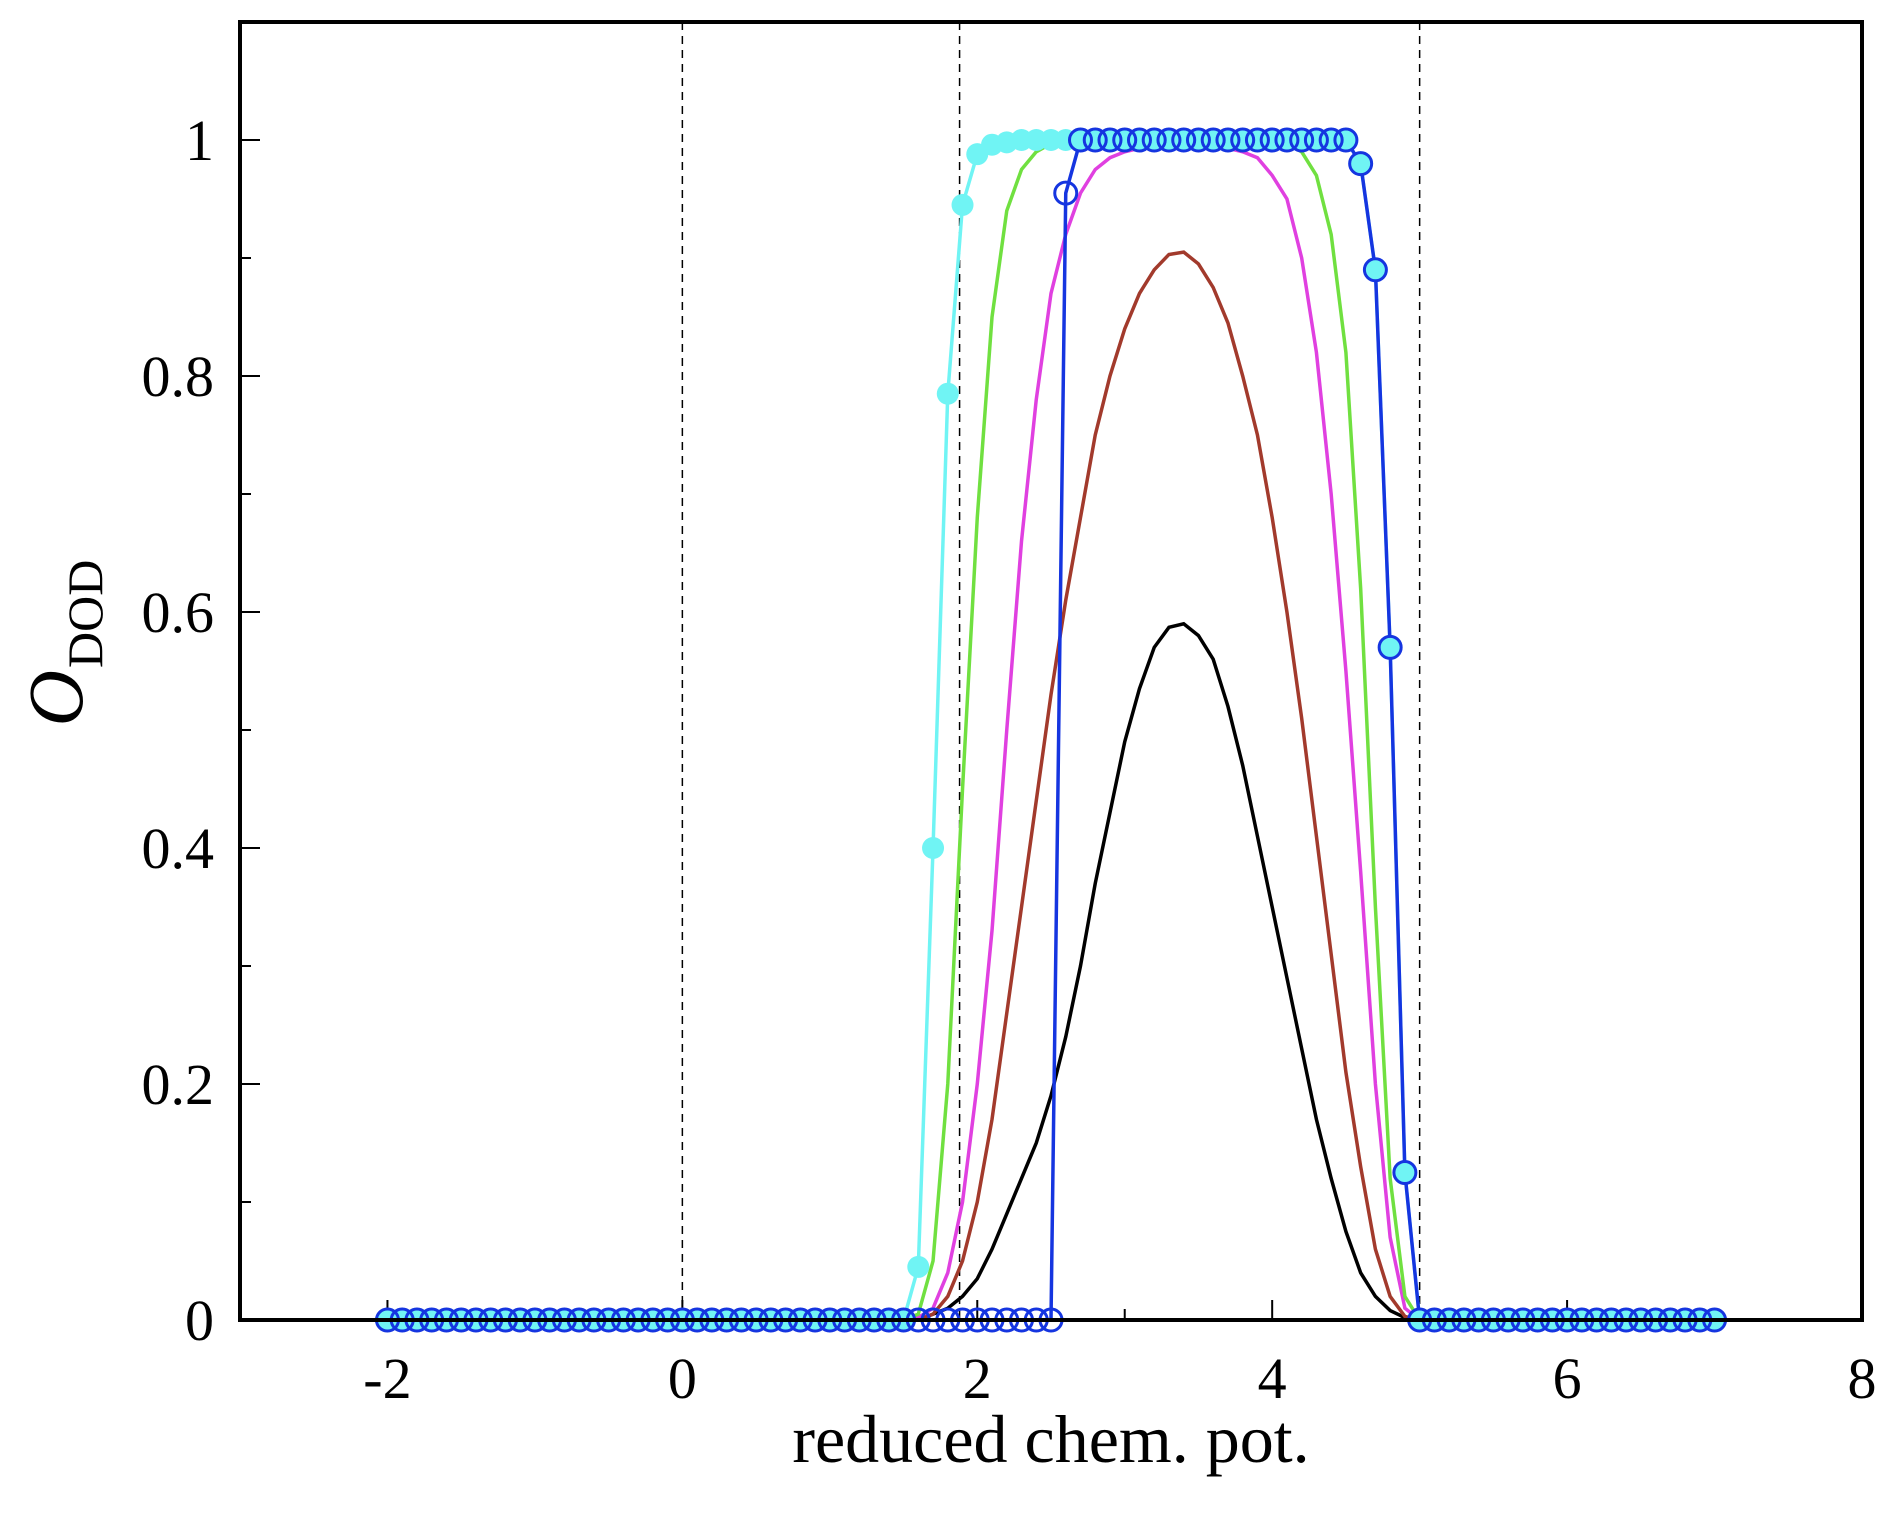 Image resolution: width=1890 pixels, height=1520 pixels. I want to click on y-axis-label: O, so click(55, 698).